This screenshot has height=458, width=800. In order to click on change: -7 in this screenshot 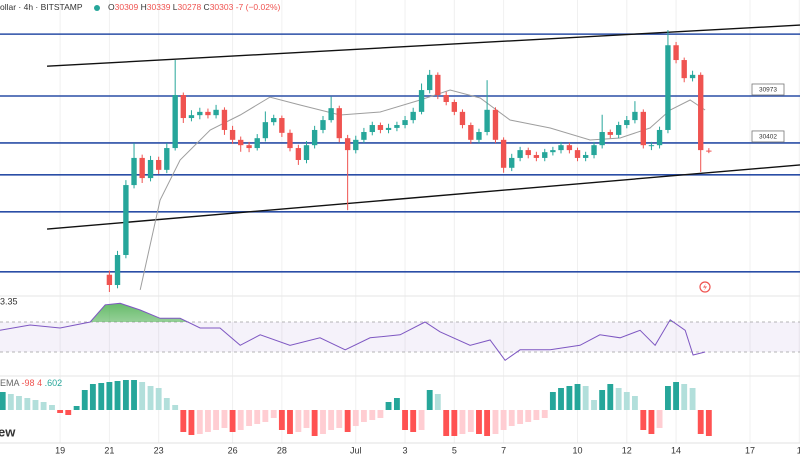, I will do `click(240, 7)`.